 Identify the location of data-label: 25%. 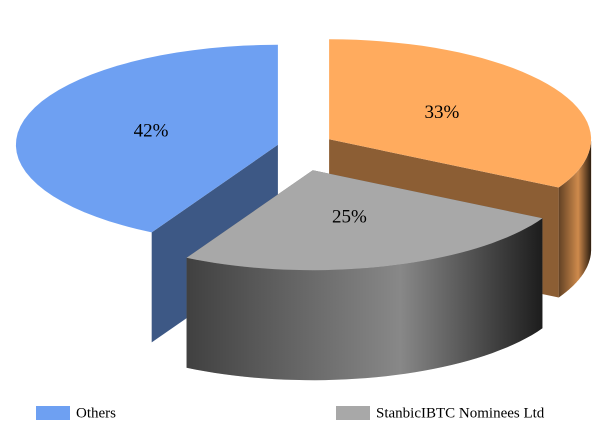
(349, 217).